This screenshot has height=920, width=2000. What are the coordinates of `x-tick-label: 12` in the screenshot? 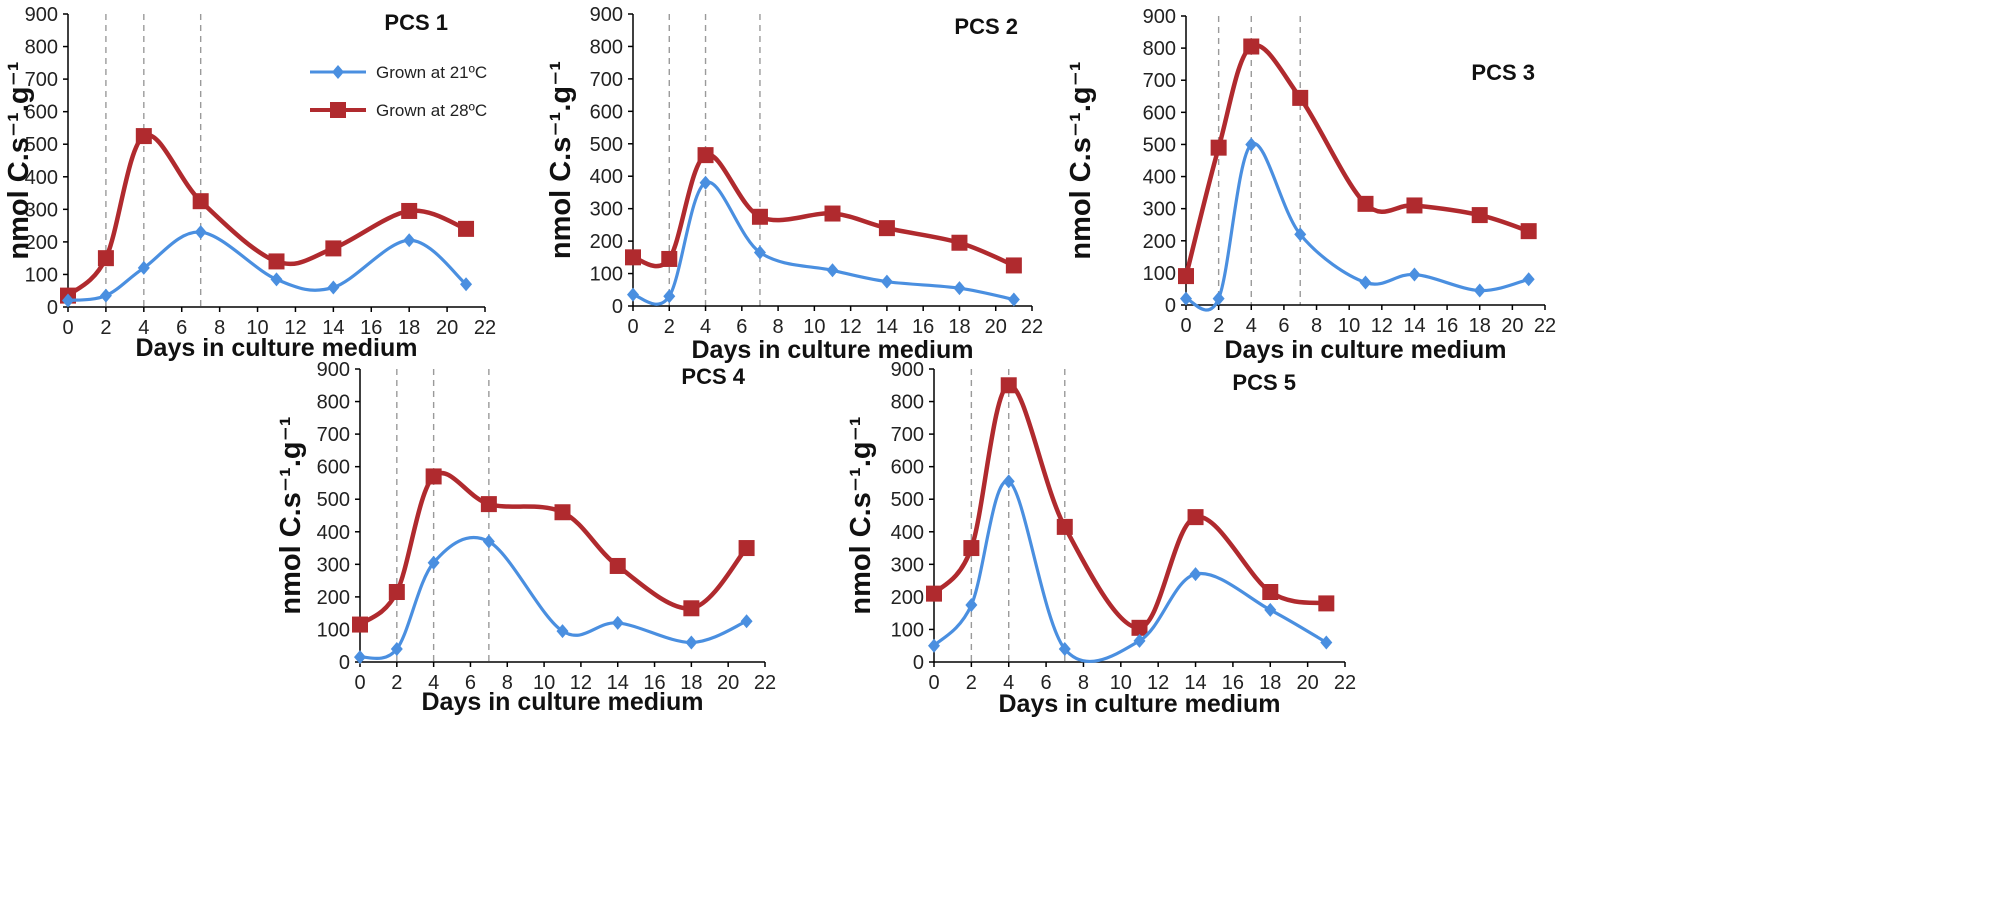 It's located at (851, 327).